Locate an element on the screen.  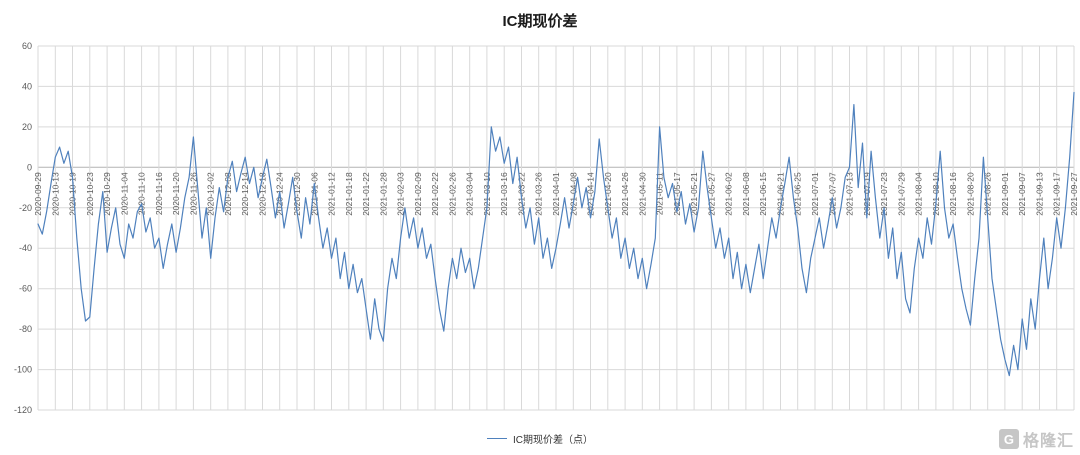
legend-line-swatch is located at coordinates (497, 438).